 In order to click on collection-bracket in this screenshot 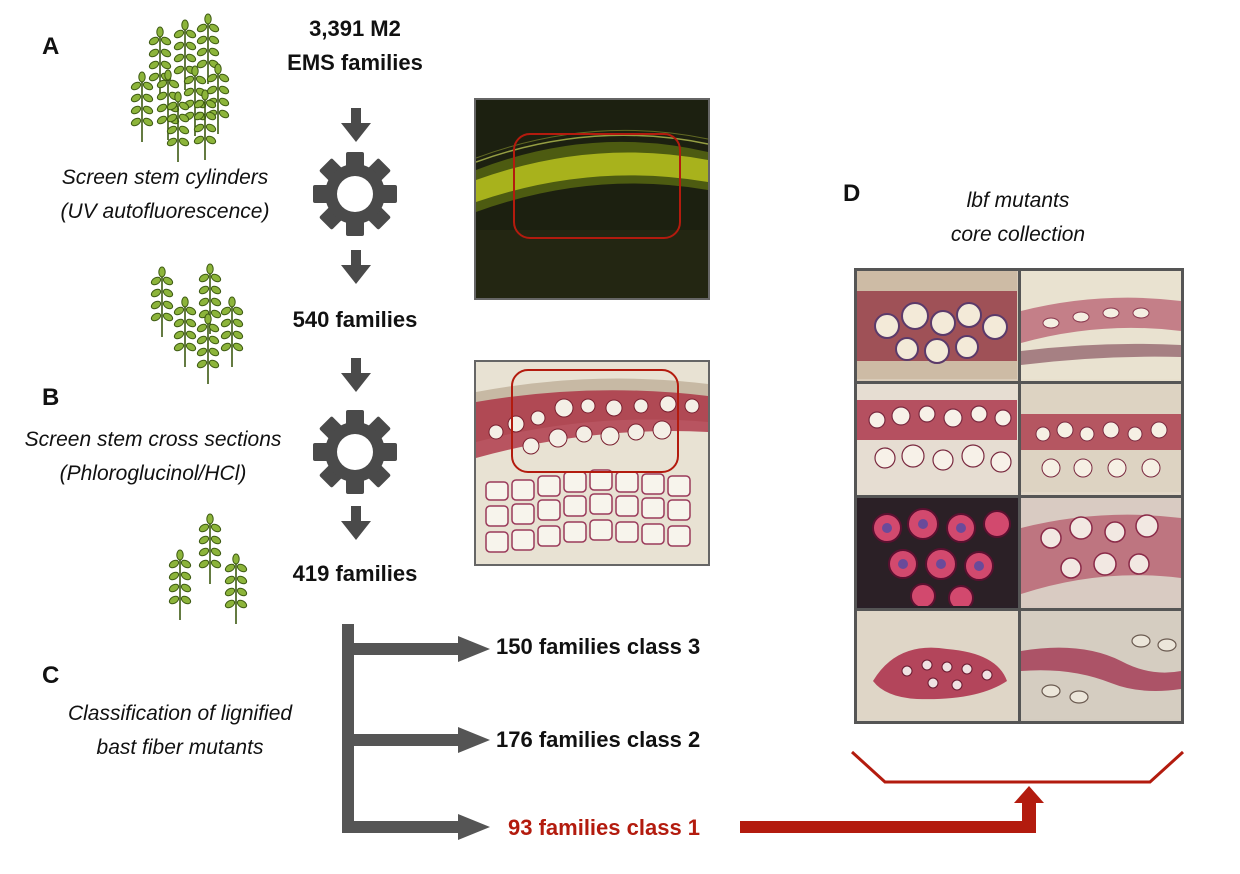, I will do `click(1017, 767)`.